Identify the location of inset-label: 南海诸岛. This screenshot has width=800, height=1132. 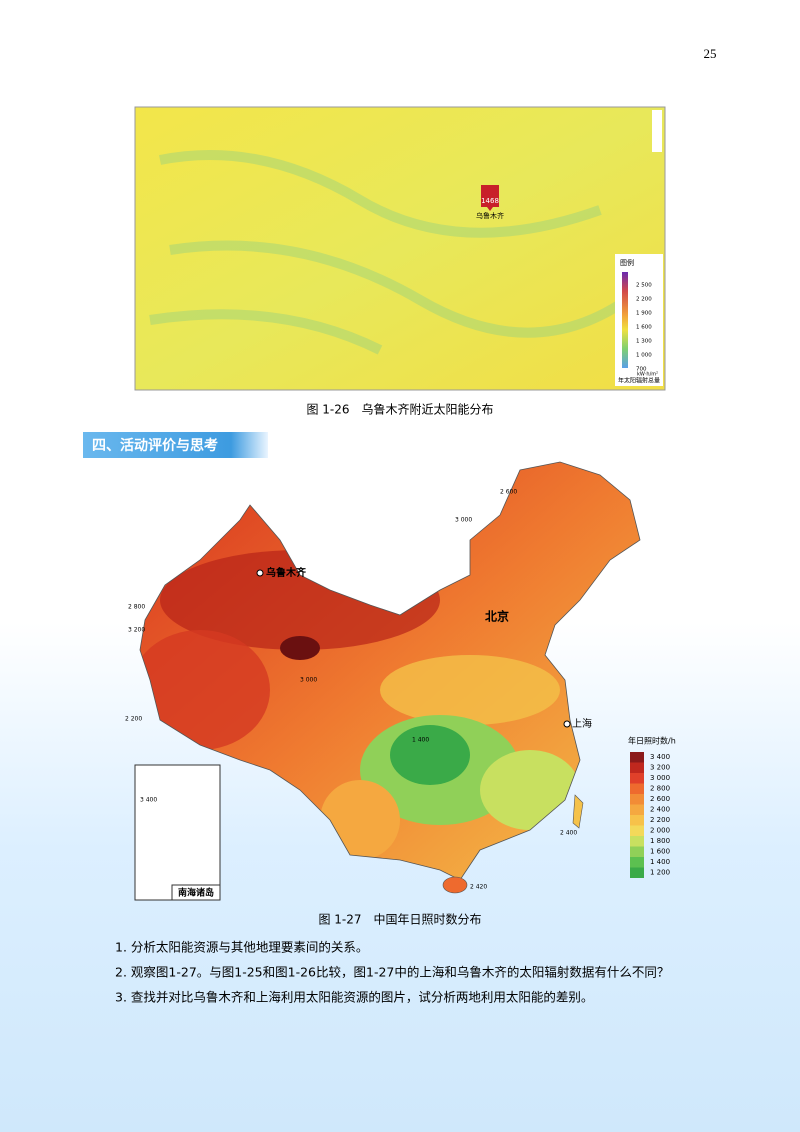
(196, 893).